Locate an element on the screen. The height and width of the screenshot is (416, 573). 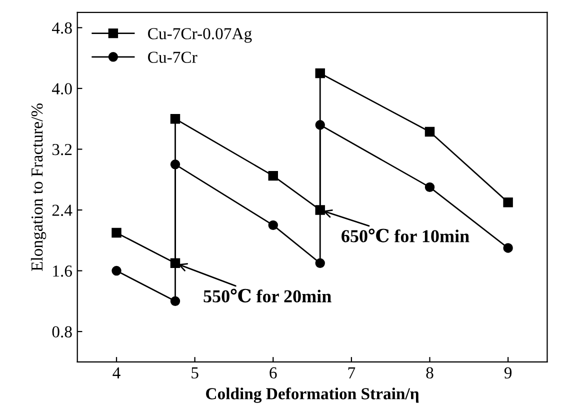
y-tick-label: 4.0 is located at coordinates (62, 88).